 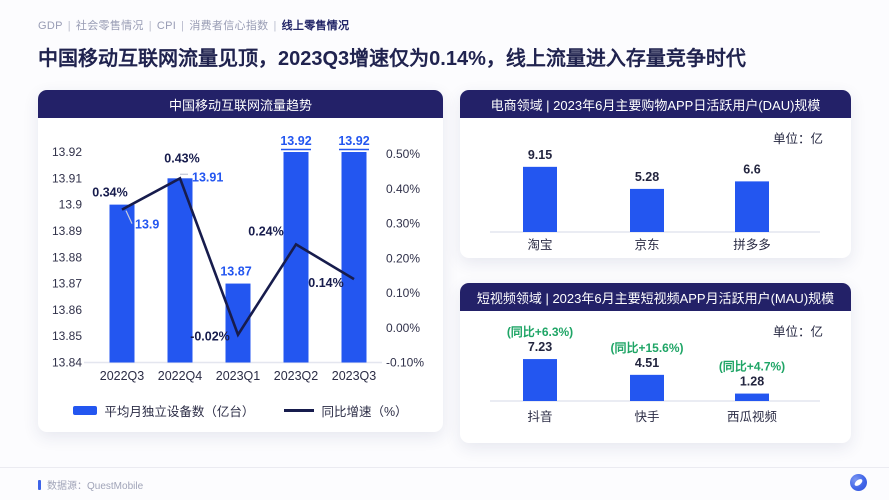 What do you see at coordinates (646, 417) in the screenshot?
I see `svg-text: 快手` at bounding box center [646, 417].